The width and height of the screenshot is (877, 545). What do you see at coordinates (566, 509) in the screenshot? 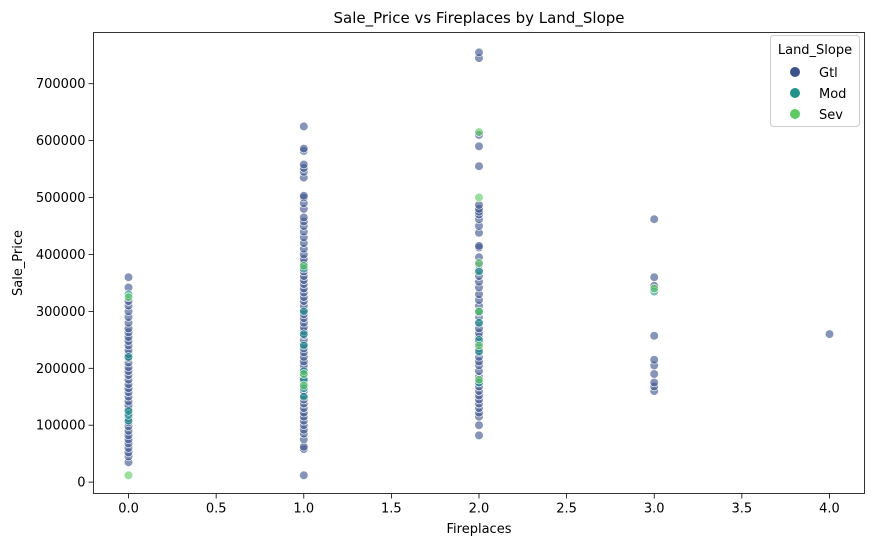
I see `x-tick-label: 2.5` at bounding box center [566, 509].